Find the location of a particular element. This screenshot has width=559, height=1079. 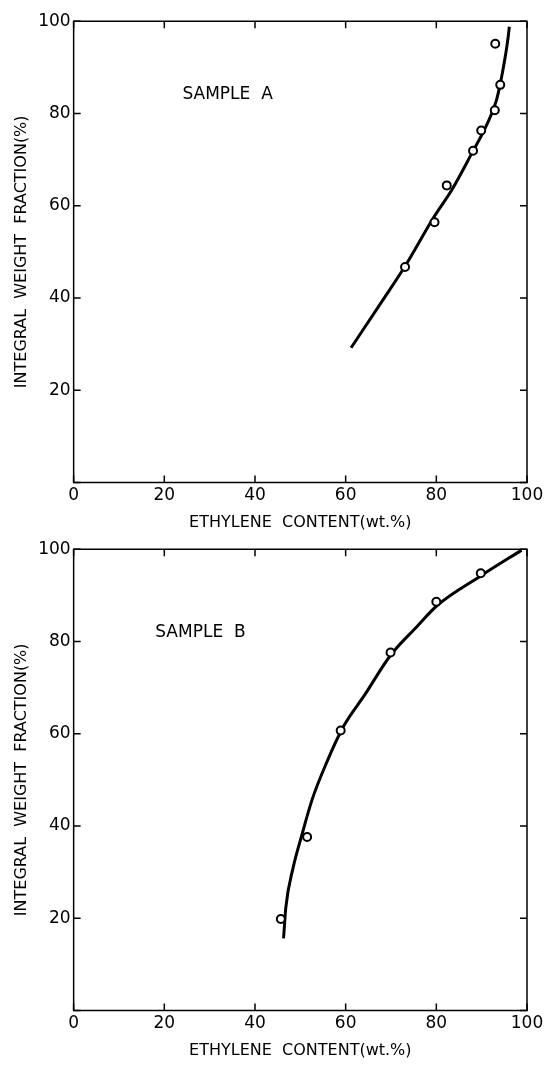

line-series is located at coordinates (430, 187).